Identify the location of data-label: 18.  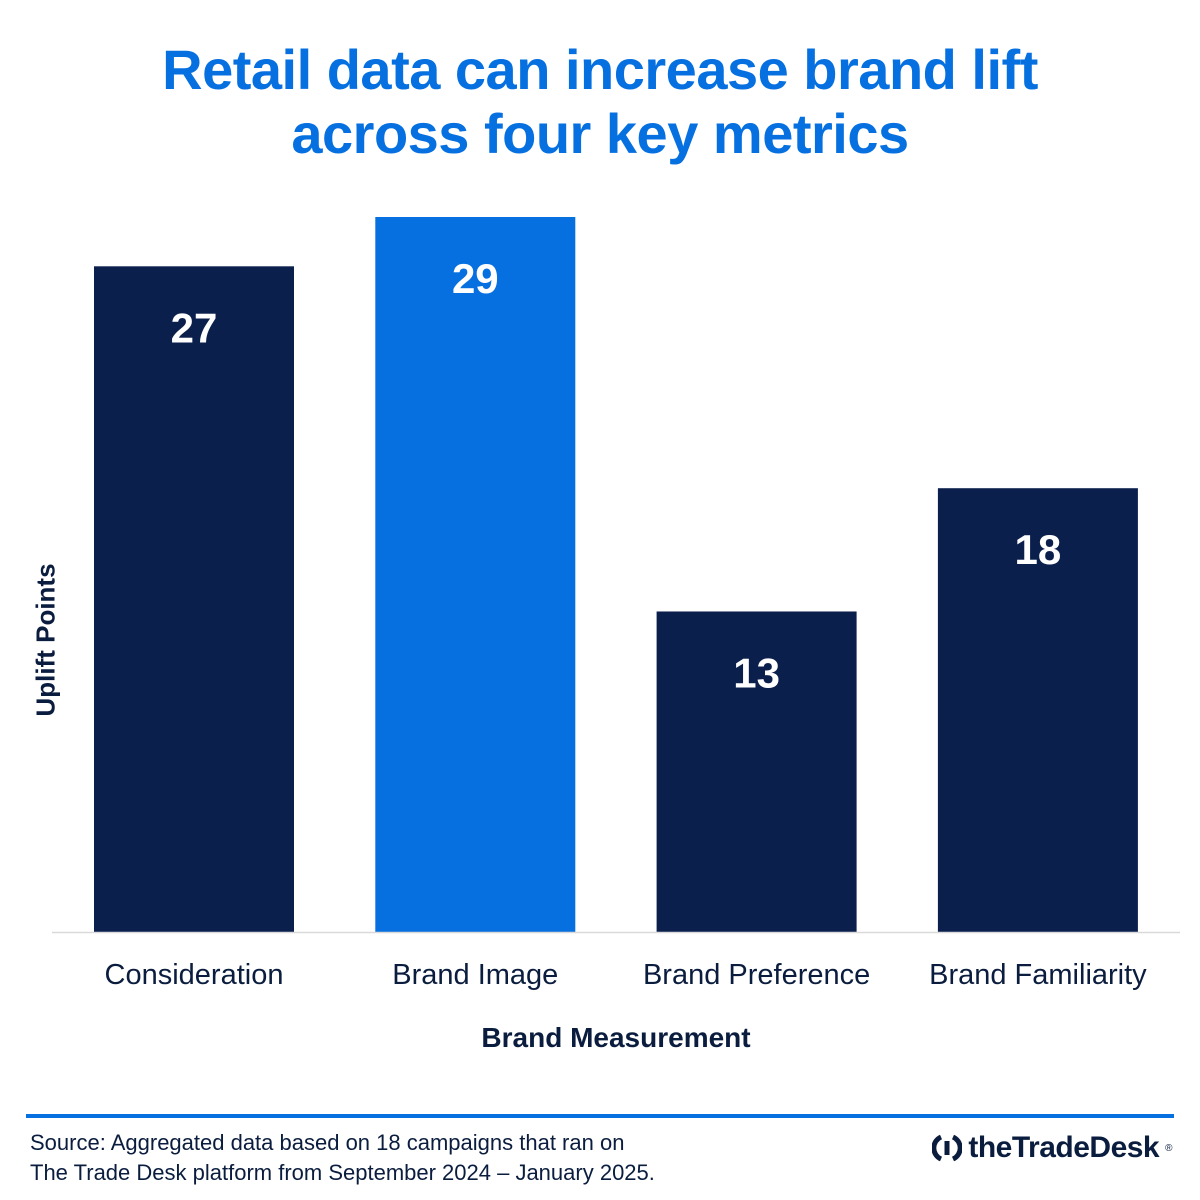
(1038, 549).